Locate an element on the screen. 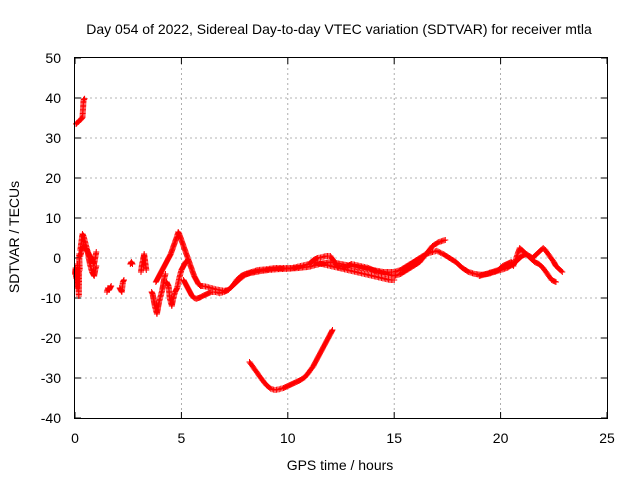  x-tick-label: 20 is located at coordinates (501, 438).